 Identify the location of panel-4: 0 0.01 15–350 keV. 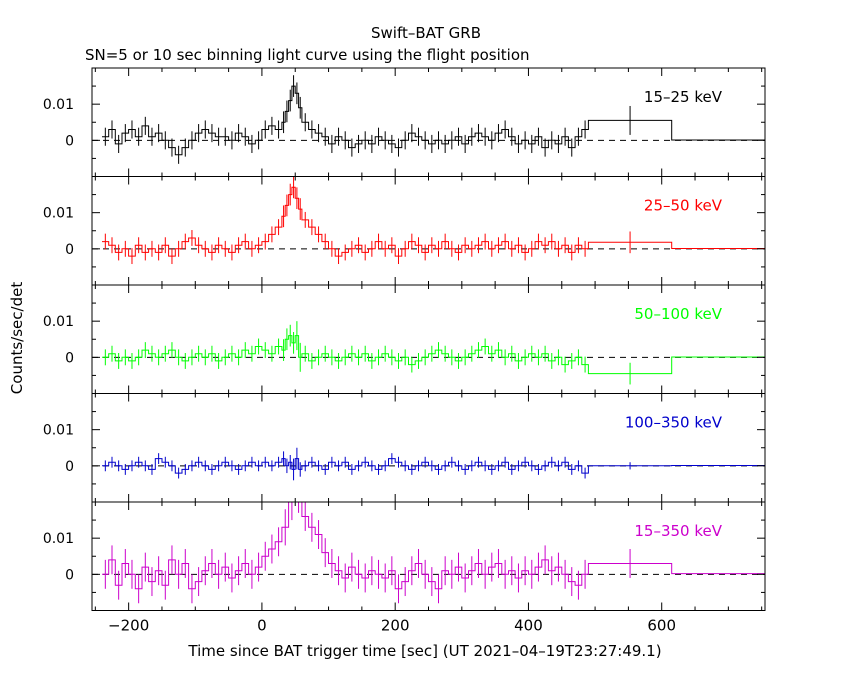
(404, 556).